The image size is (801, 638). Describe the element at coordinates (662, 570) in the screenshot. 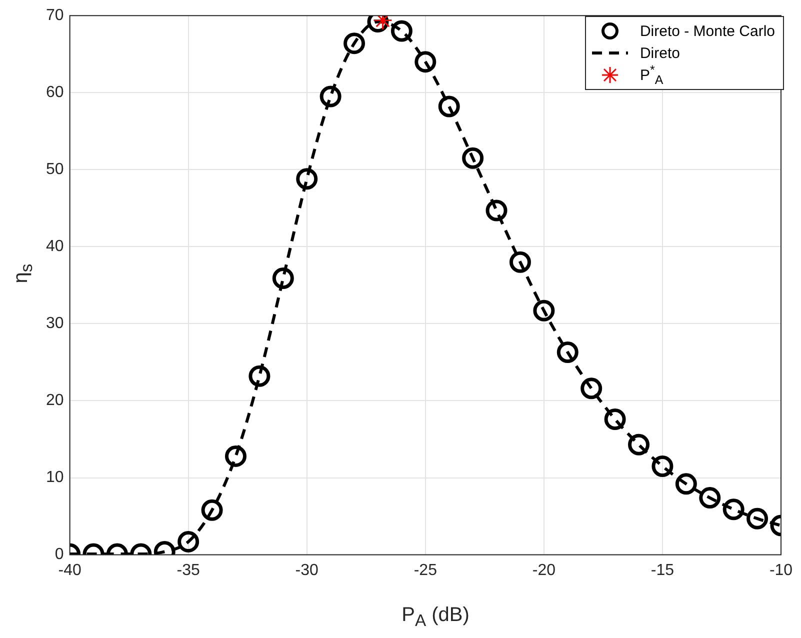

I see `x-tick-label: -15` at that location.